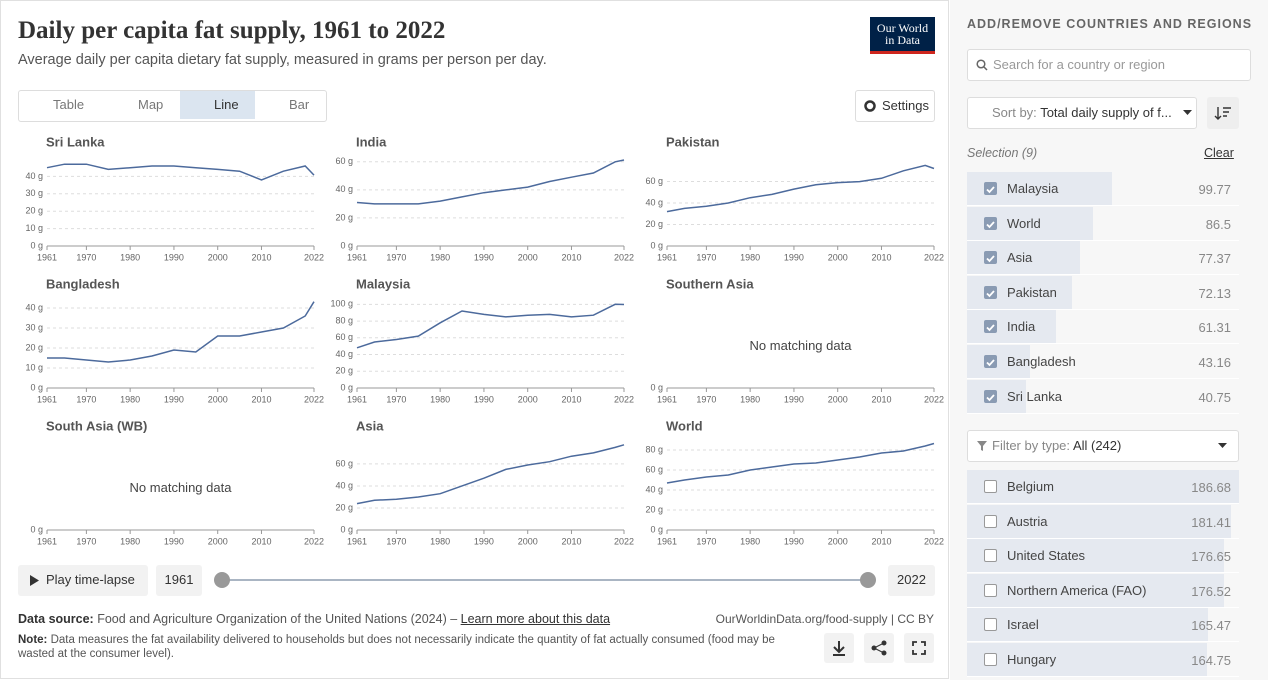 This screenshot has height=680, width=1268. What do you see at coordinates (1214, 259) in the screenshot?
I see `entity-value: 77.37` at bounding box center [1214, 259].